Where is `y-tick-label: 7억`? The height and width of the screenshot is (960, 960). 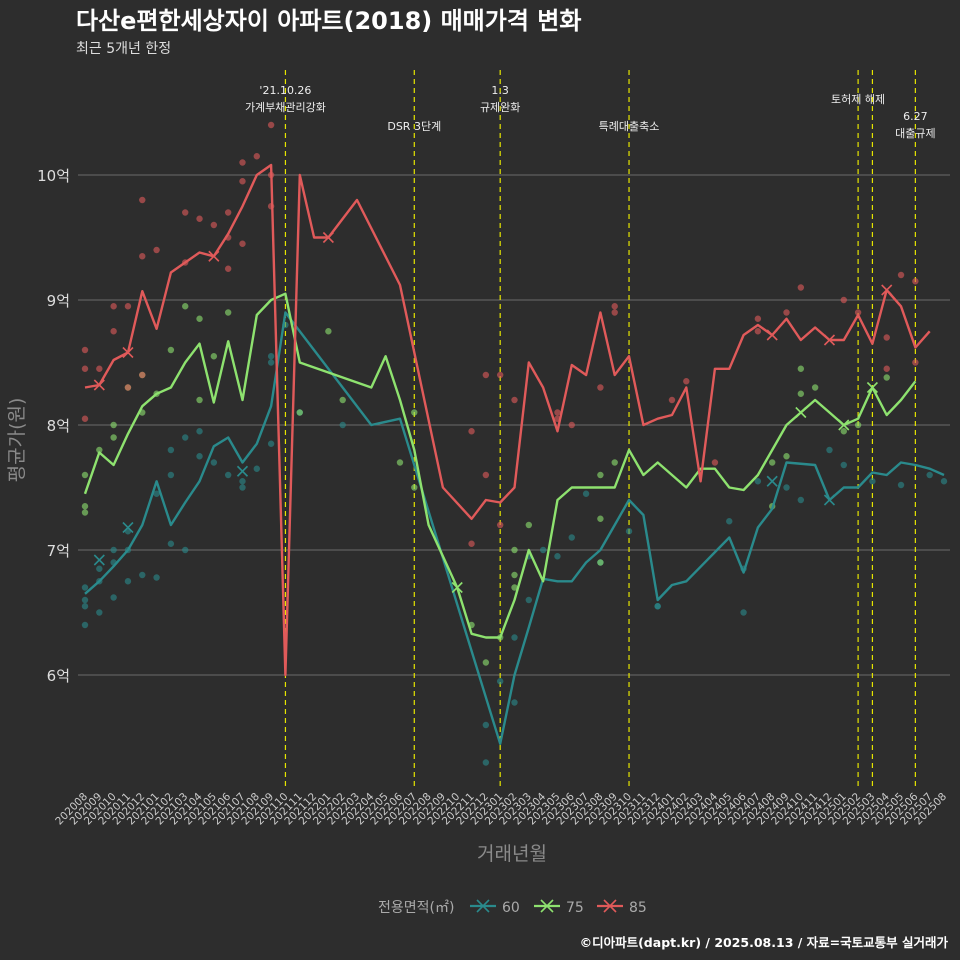 y-tick-label: 7억 is located at coordinates (58, 551).